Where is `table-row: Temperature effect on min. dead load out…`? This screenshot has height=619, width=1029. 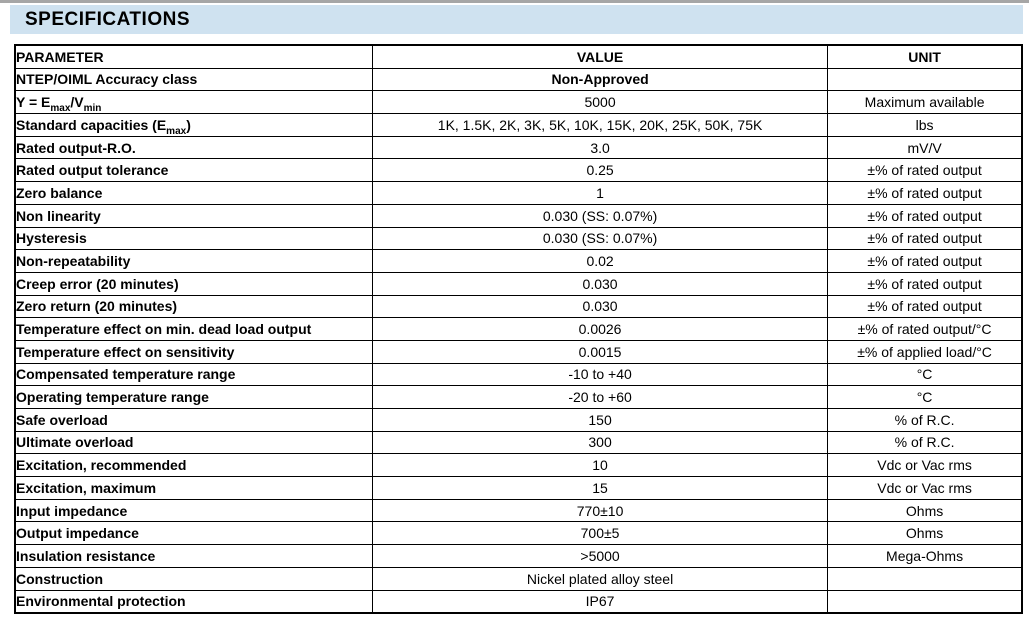
table-row: Temperature effect on min. dead load out… is located at coordinates (518, 329).